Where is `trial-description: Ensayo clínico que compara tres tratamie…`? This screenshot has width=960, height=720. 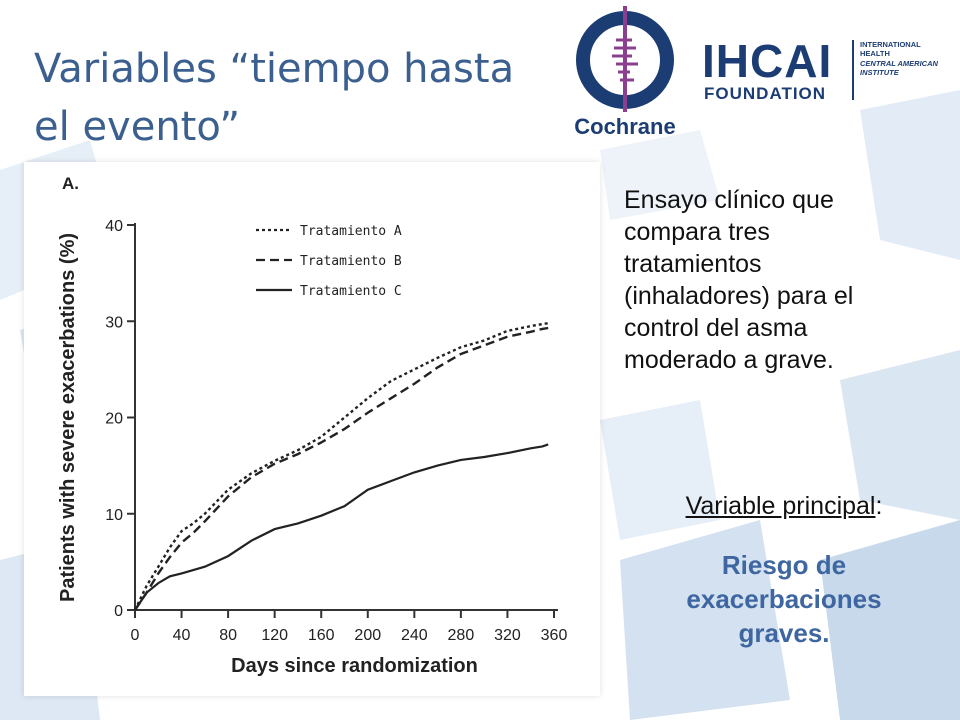
trial-description: Ensayo clínico que compara tres tratamie… is located at coordinates (784, 280).